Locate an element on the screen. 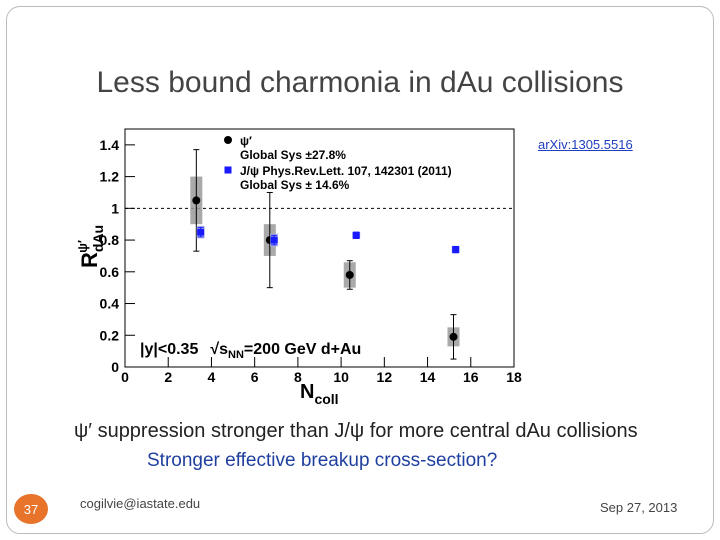  legend-label: ψ′ is located at coordinates (246, 141).